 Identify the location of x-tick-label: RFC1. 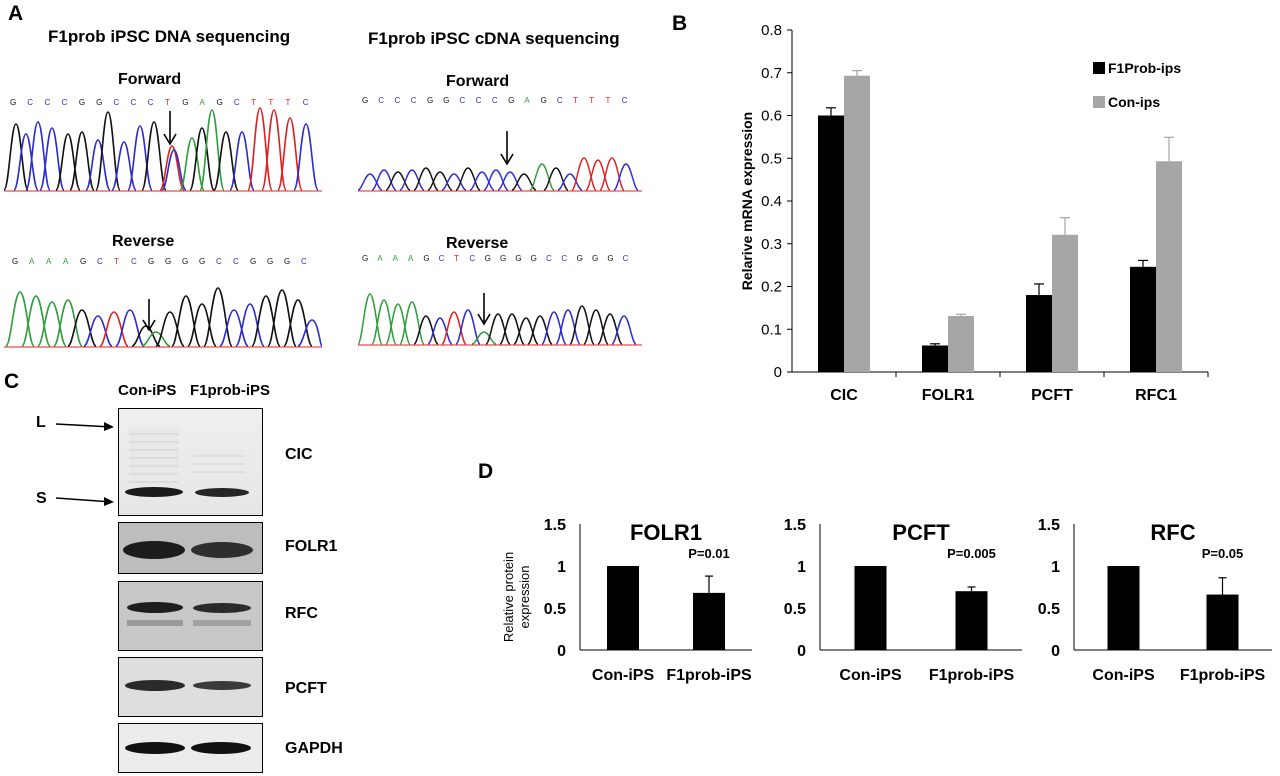
(1156, 395).